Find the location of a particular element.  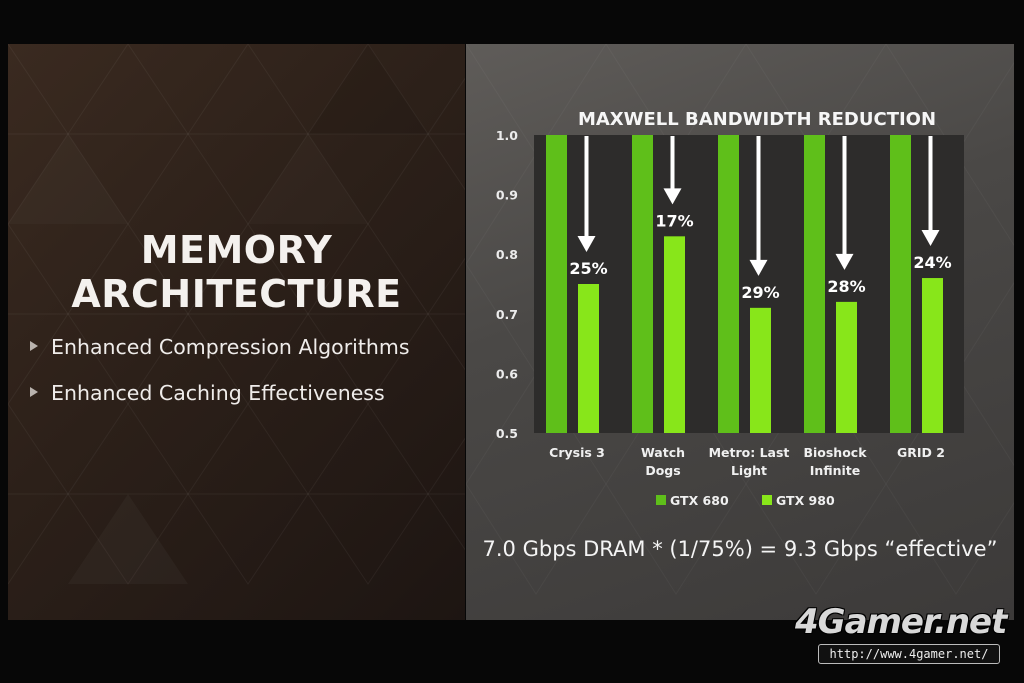

x-category-label: Bioshock is located at coordinates (835, 452).